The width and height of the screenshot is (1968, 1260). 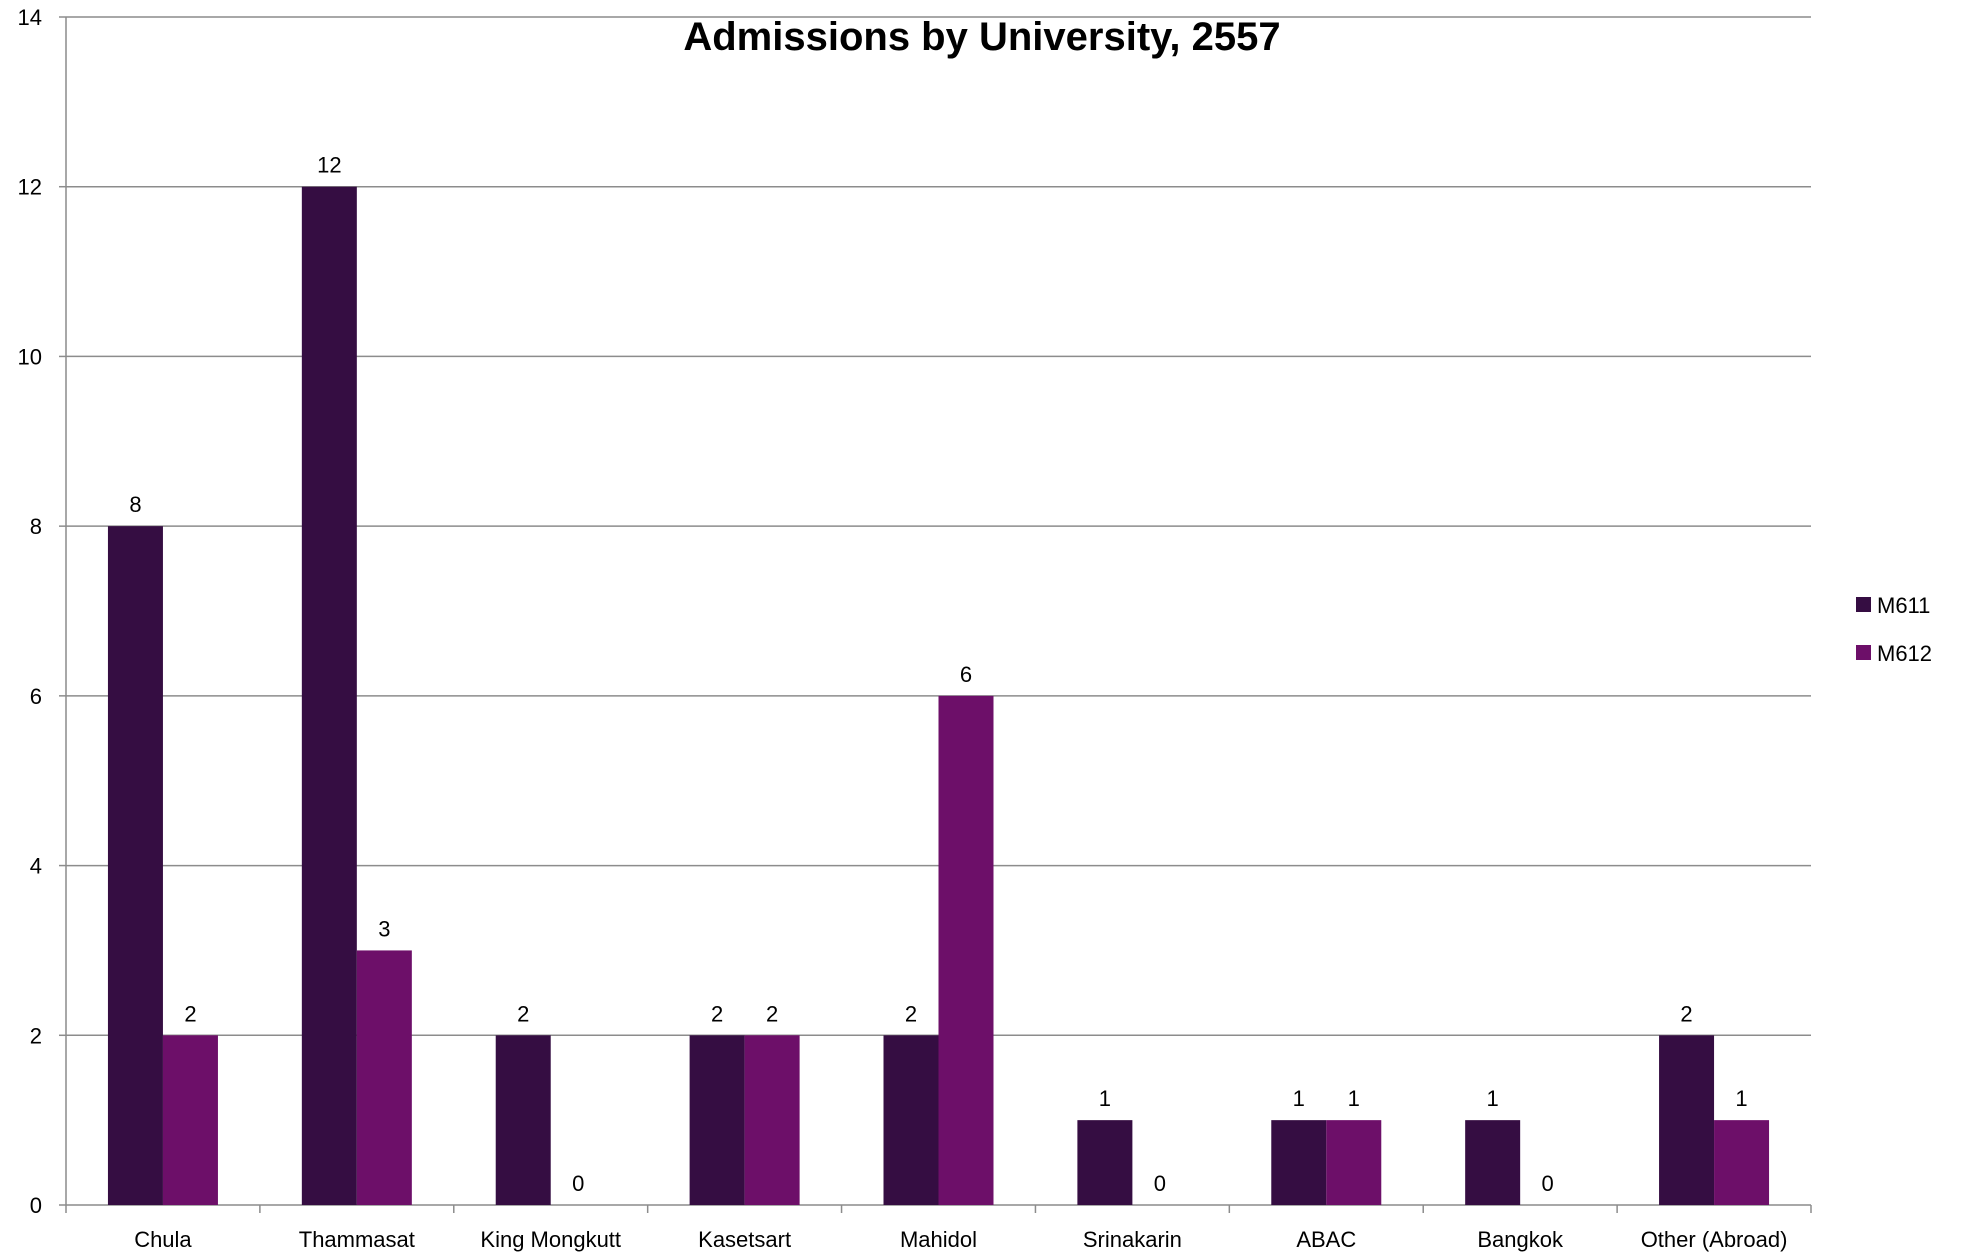 I want to click on data-label: 12, so click(x=329, y=165).